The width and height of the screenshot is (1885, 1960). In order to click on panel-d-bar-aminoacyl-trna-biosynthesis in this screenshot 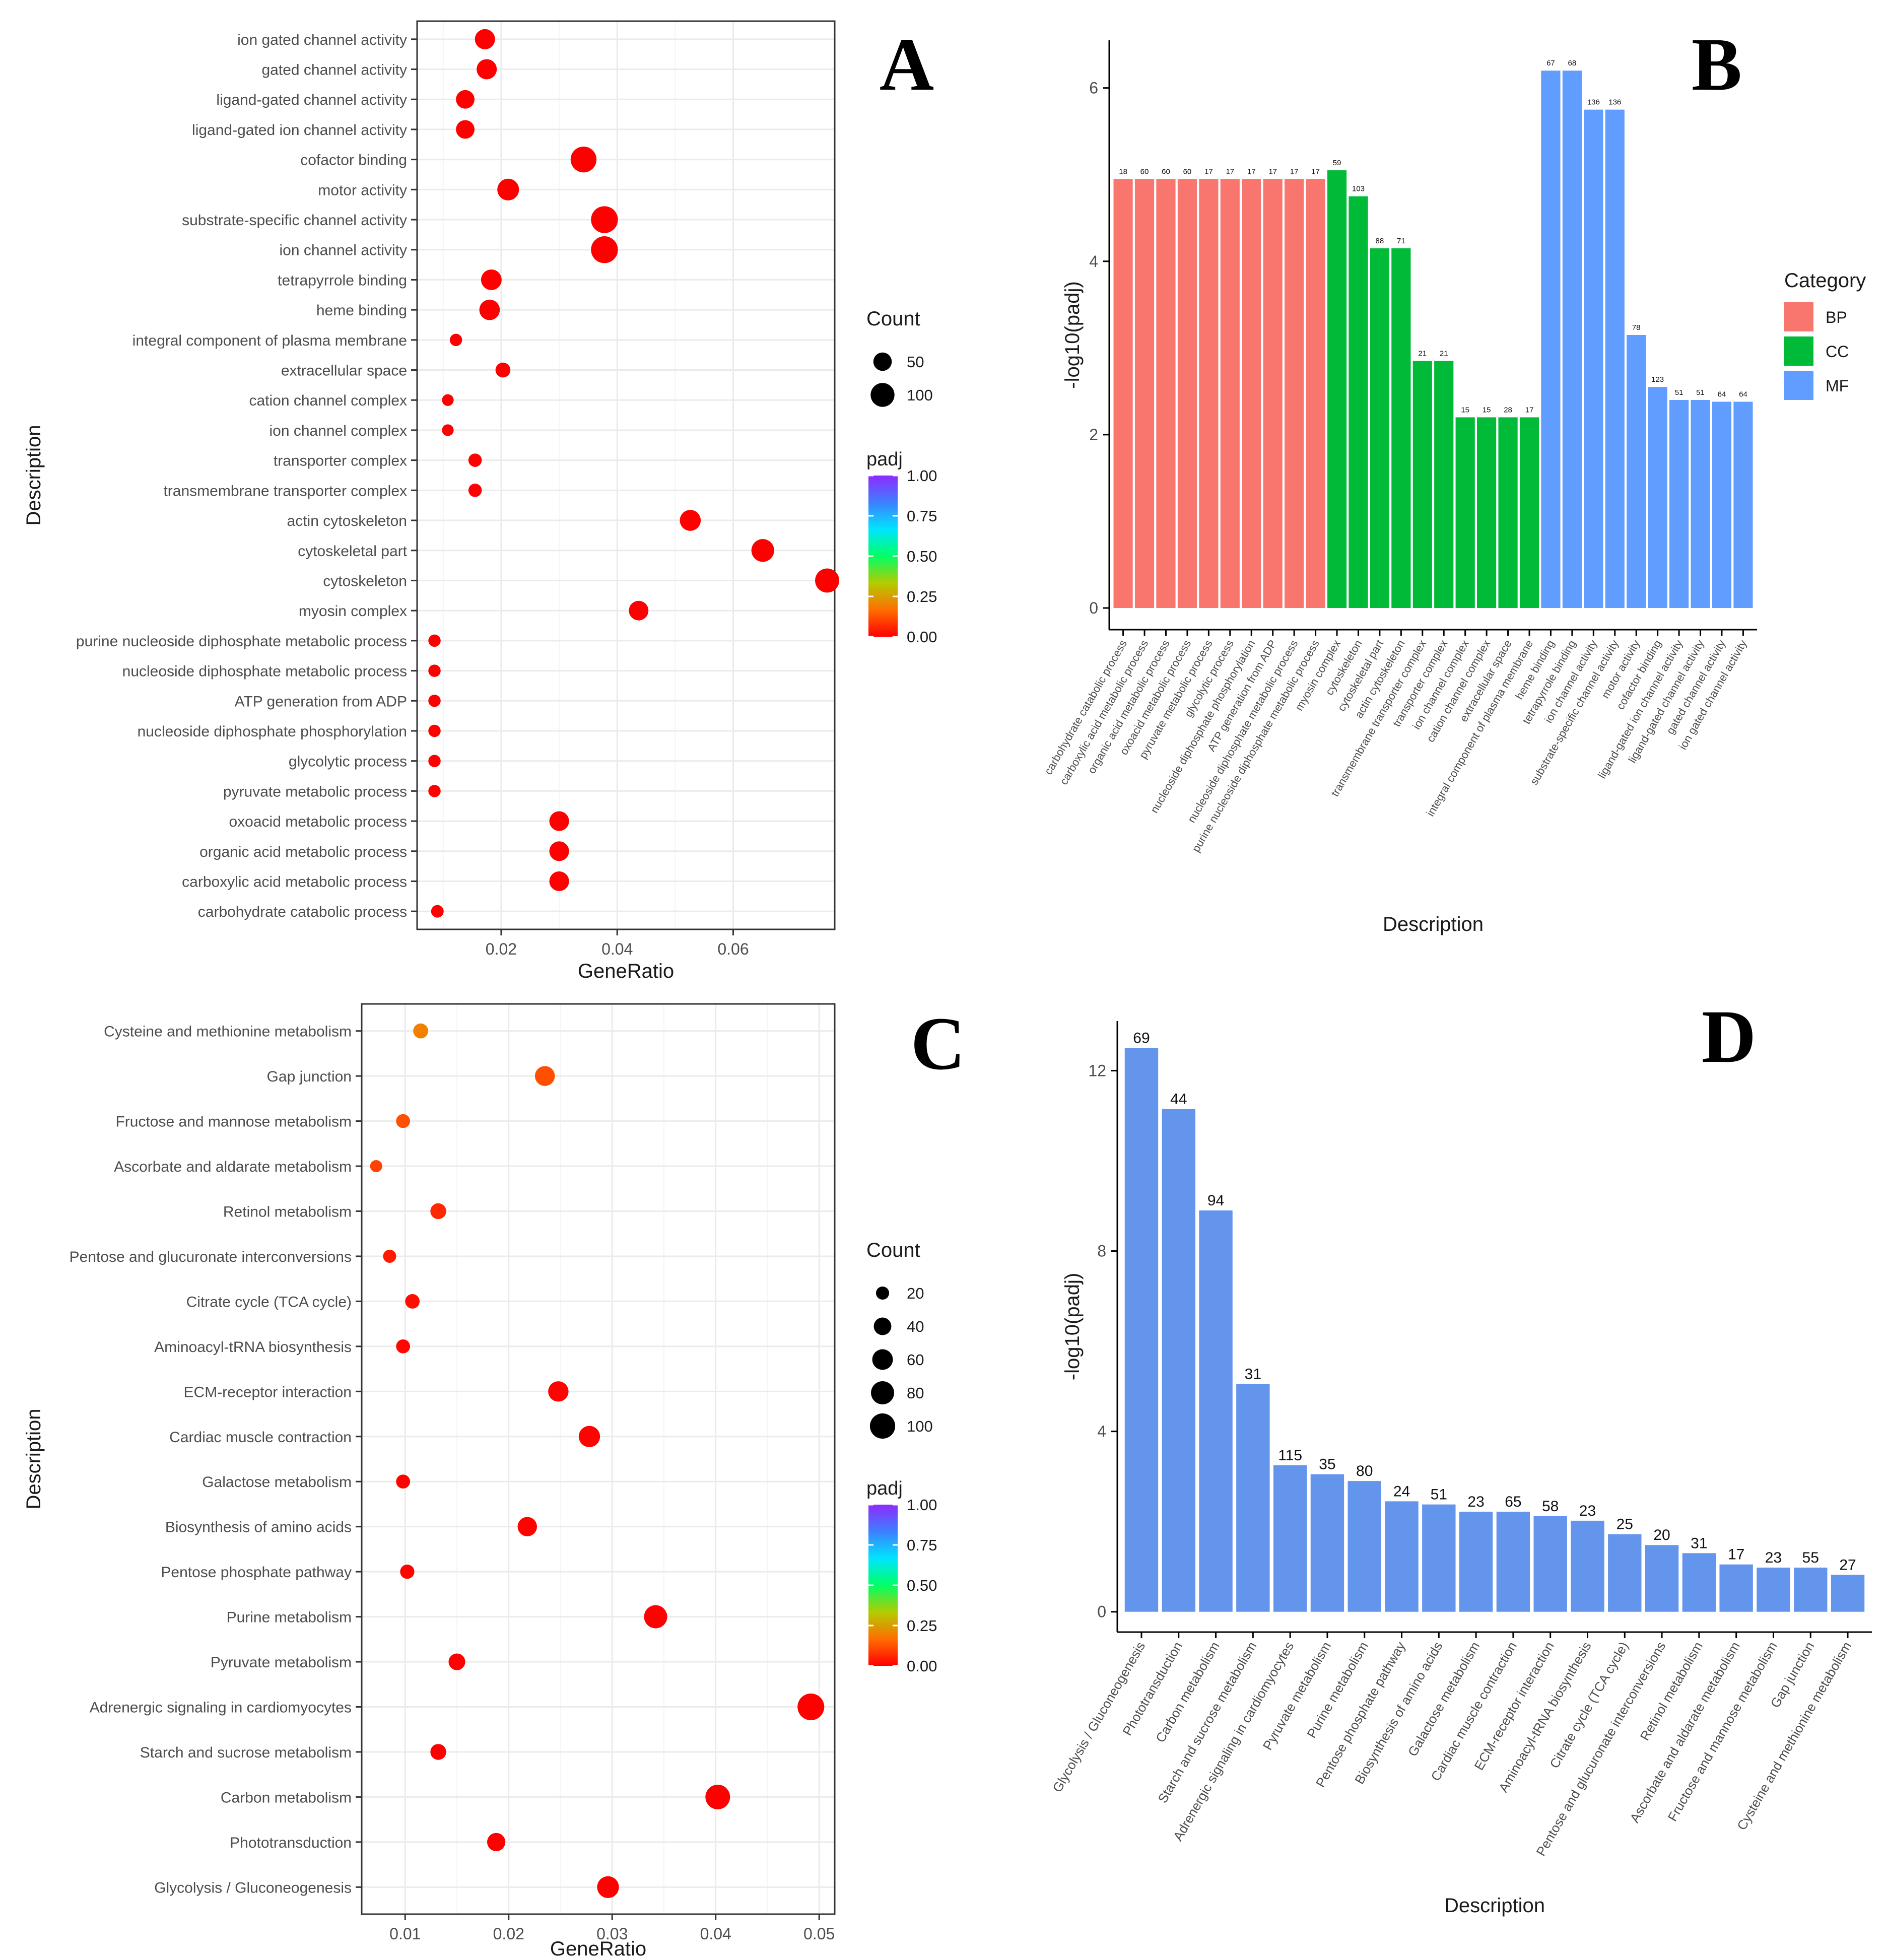, I will do `click(1587, 1566)`.